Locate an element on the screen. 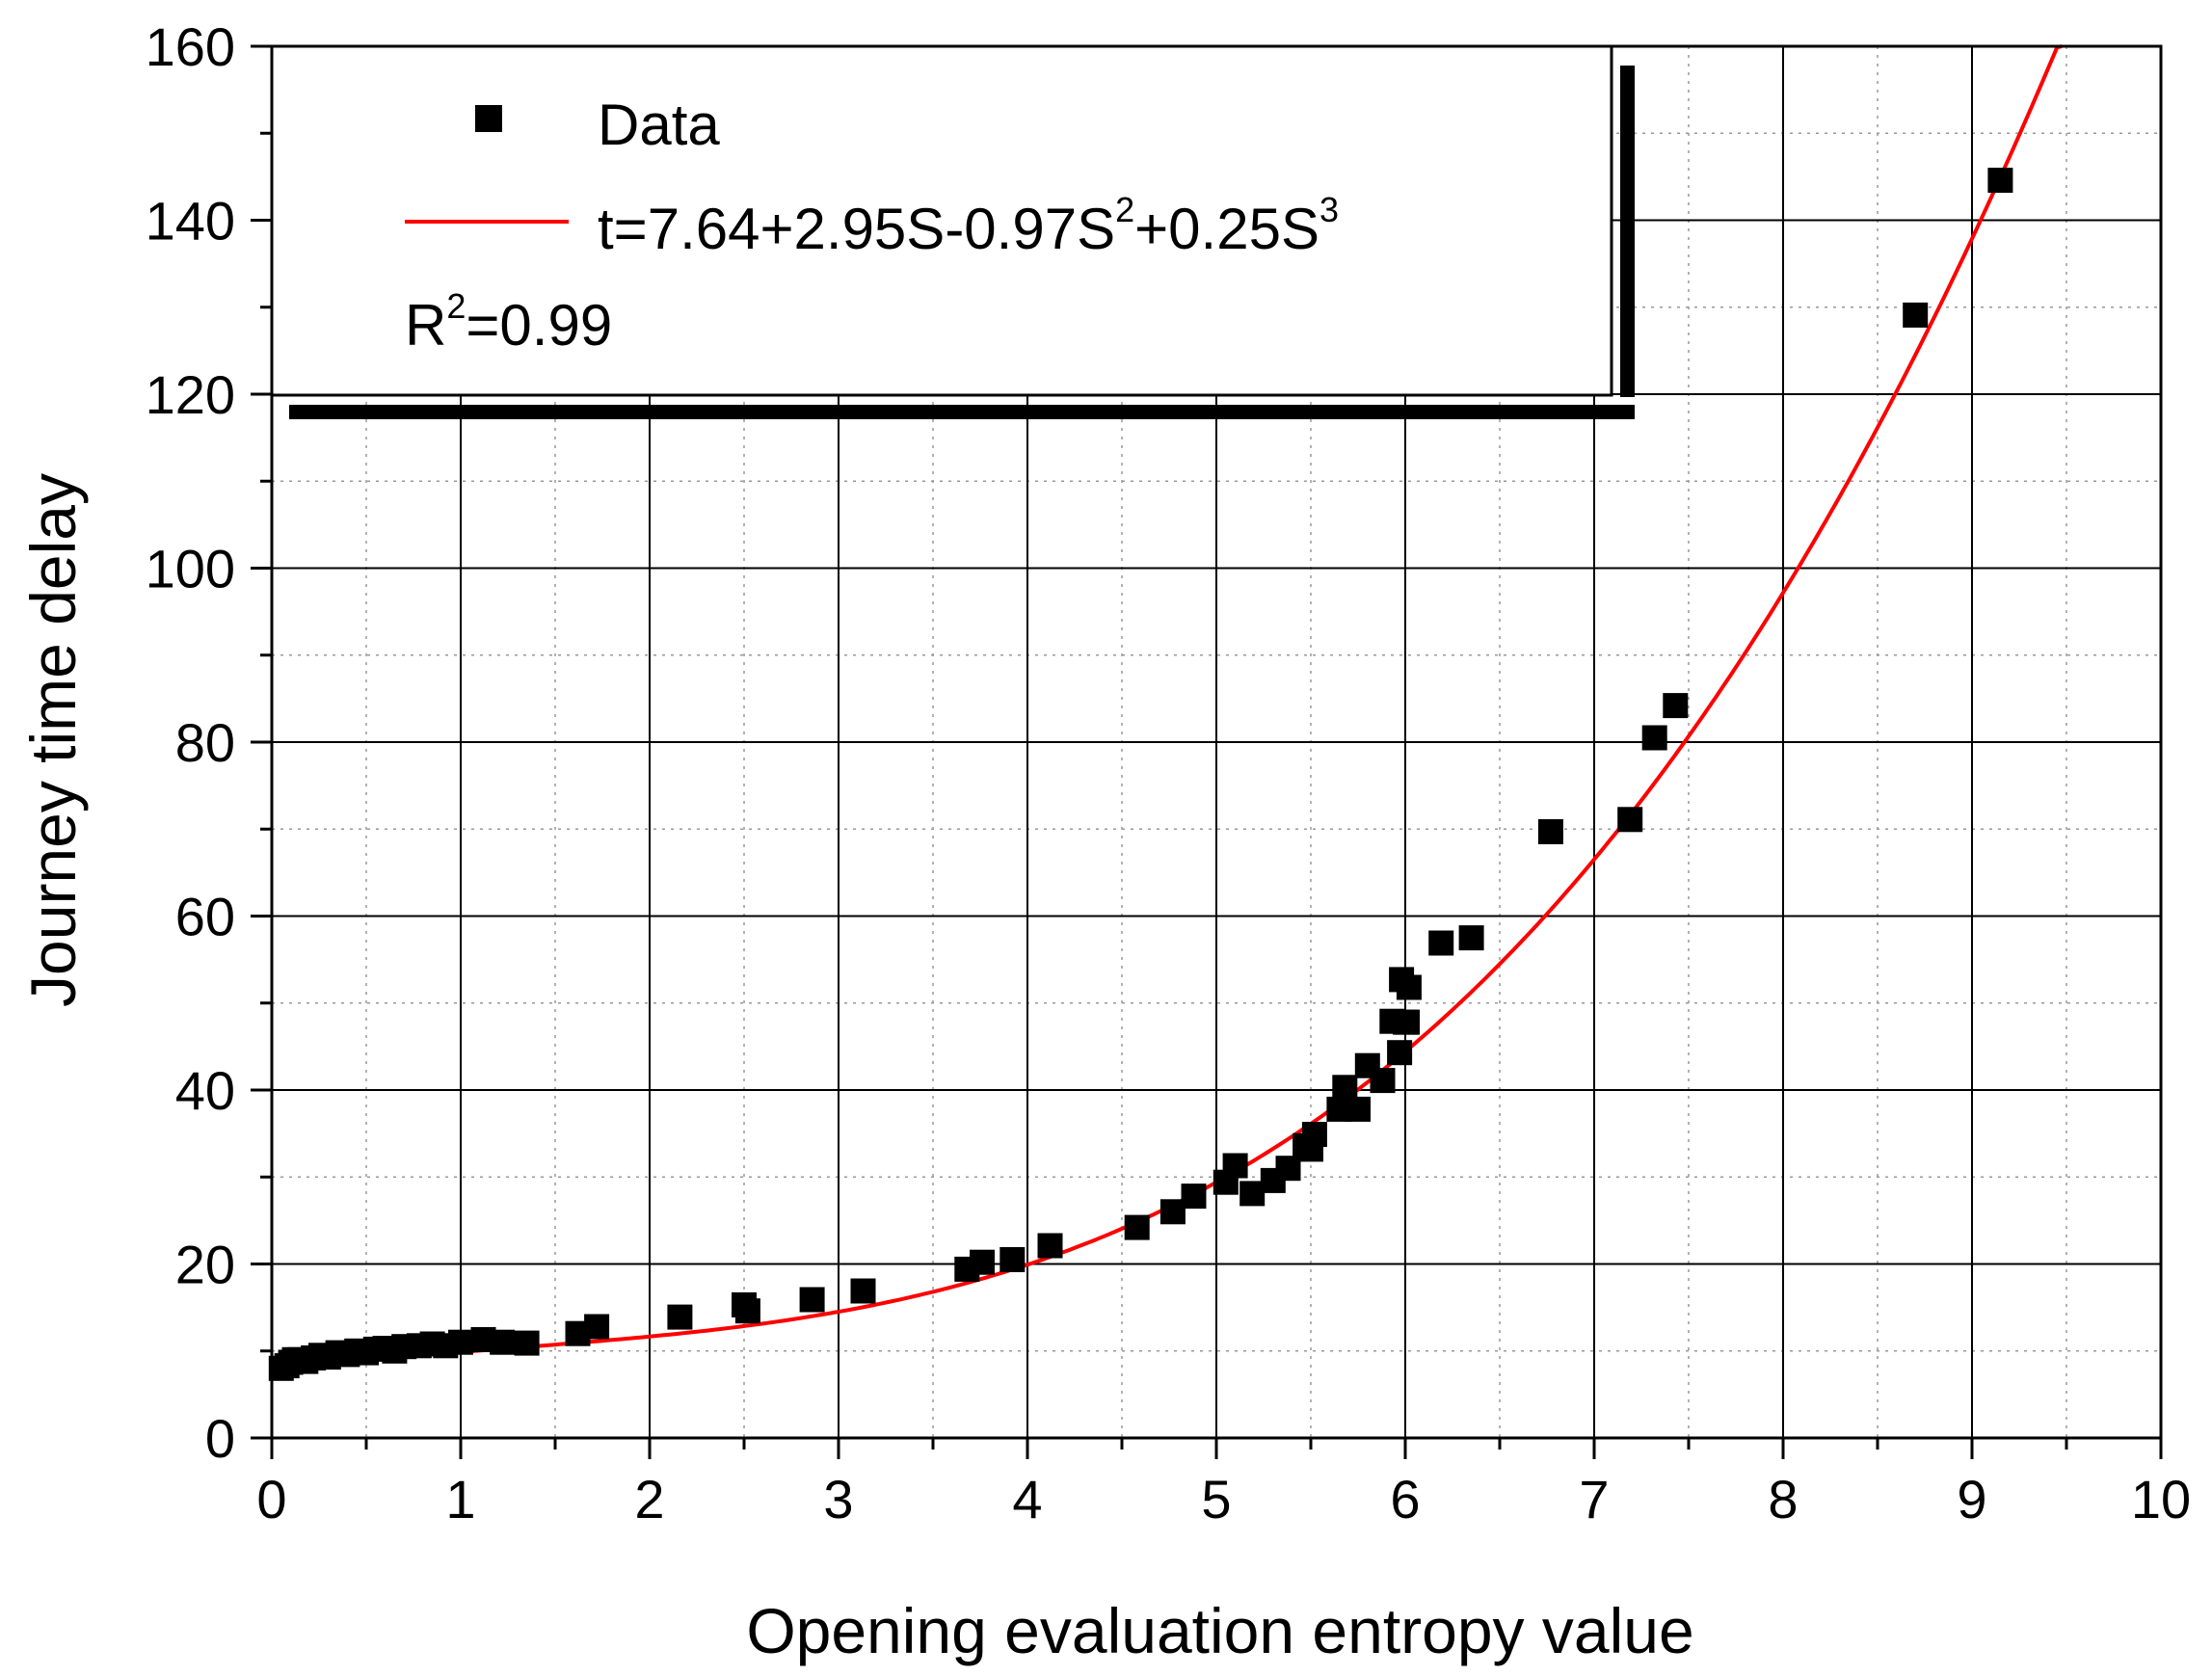  x-tick-label: 5 is located at coordinates (1216, 1499).